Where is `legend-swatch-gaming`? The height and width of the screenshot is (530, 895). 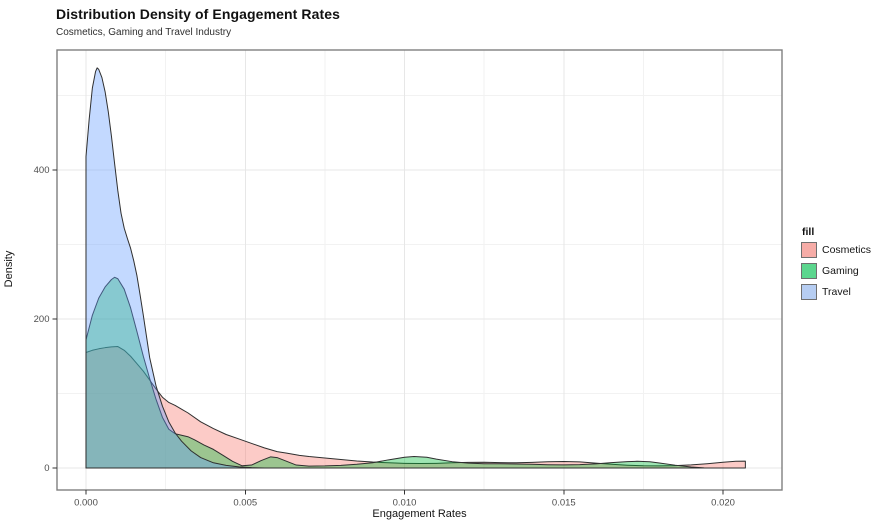
legend-swatch-gaming is located at coordinates (809, 271).